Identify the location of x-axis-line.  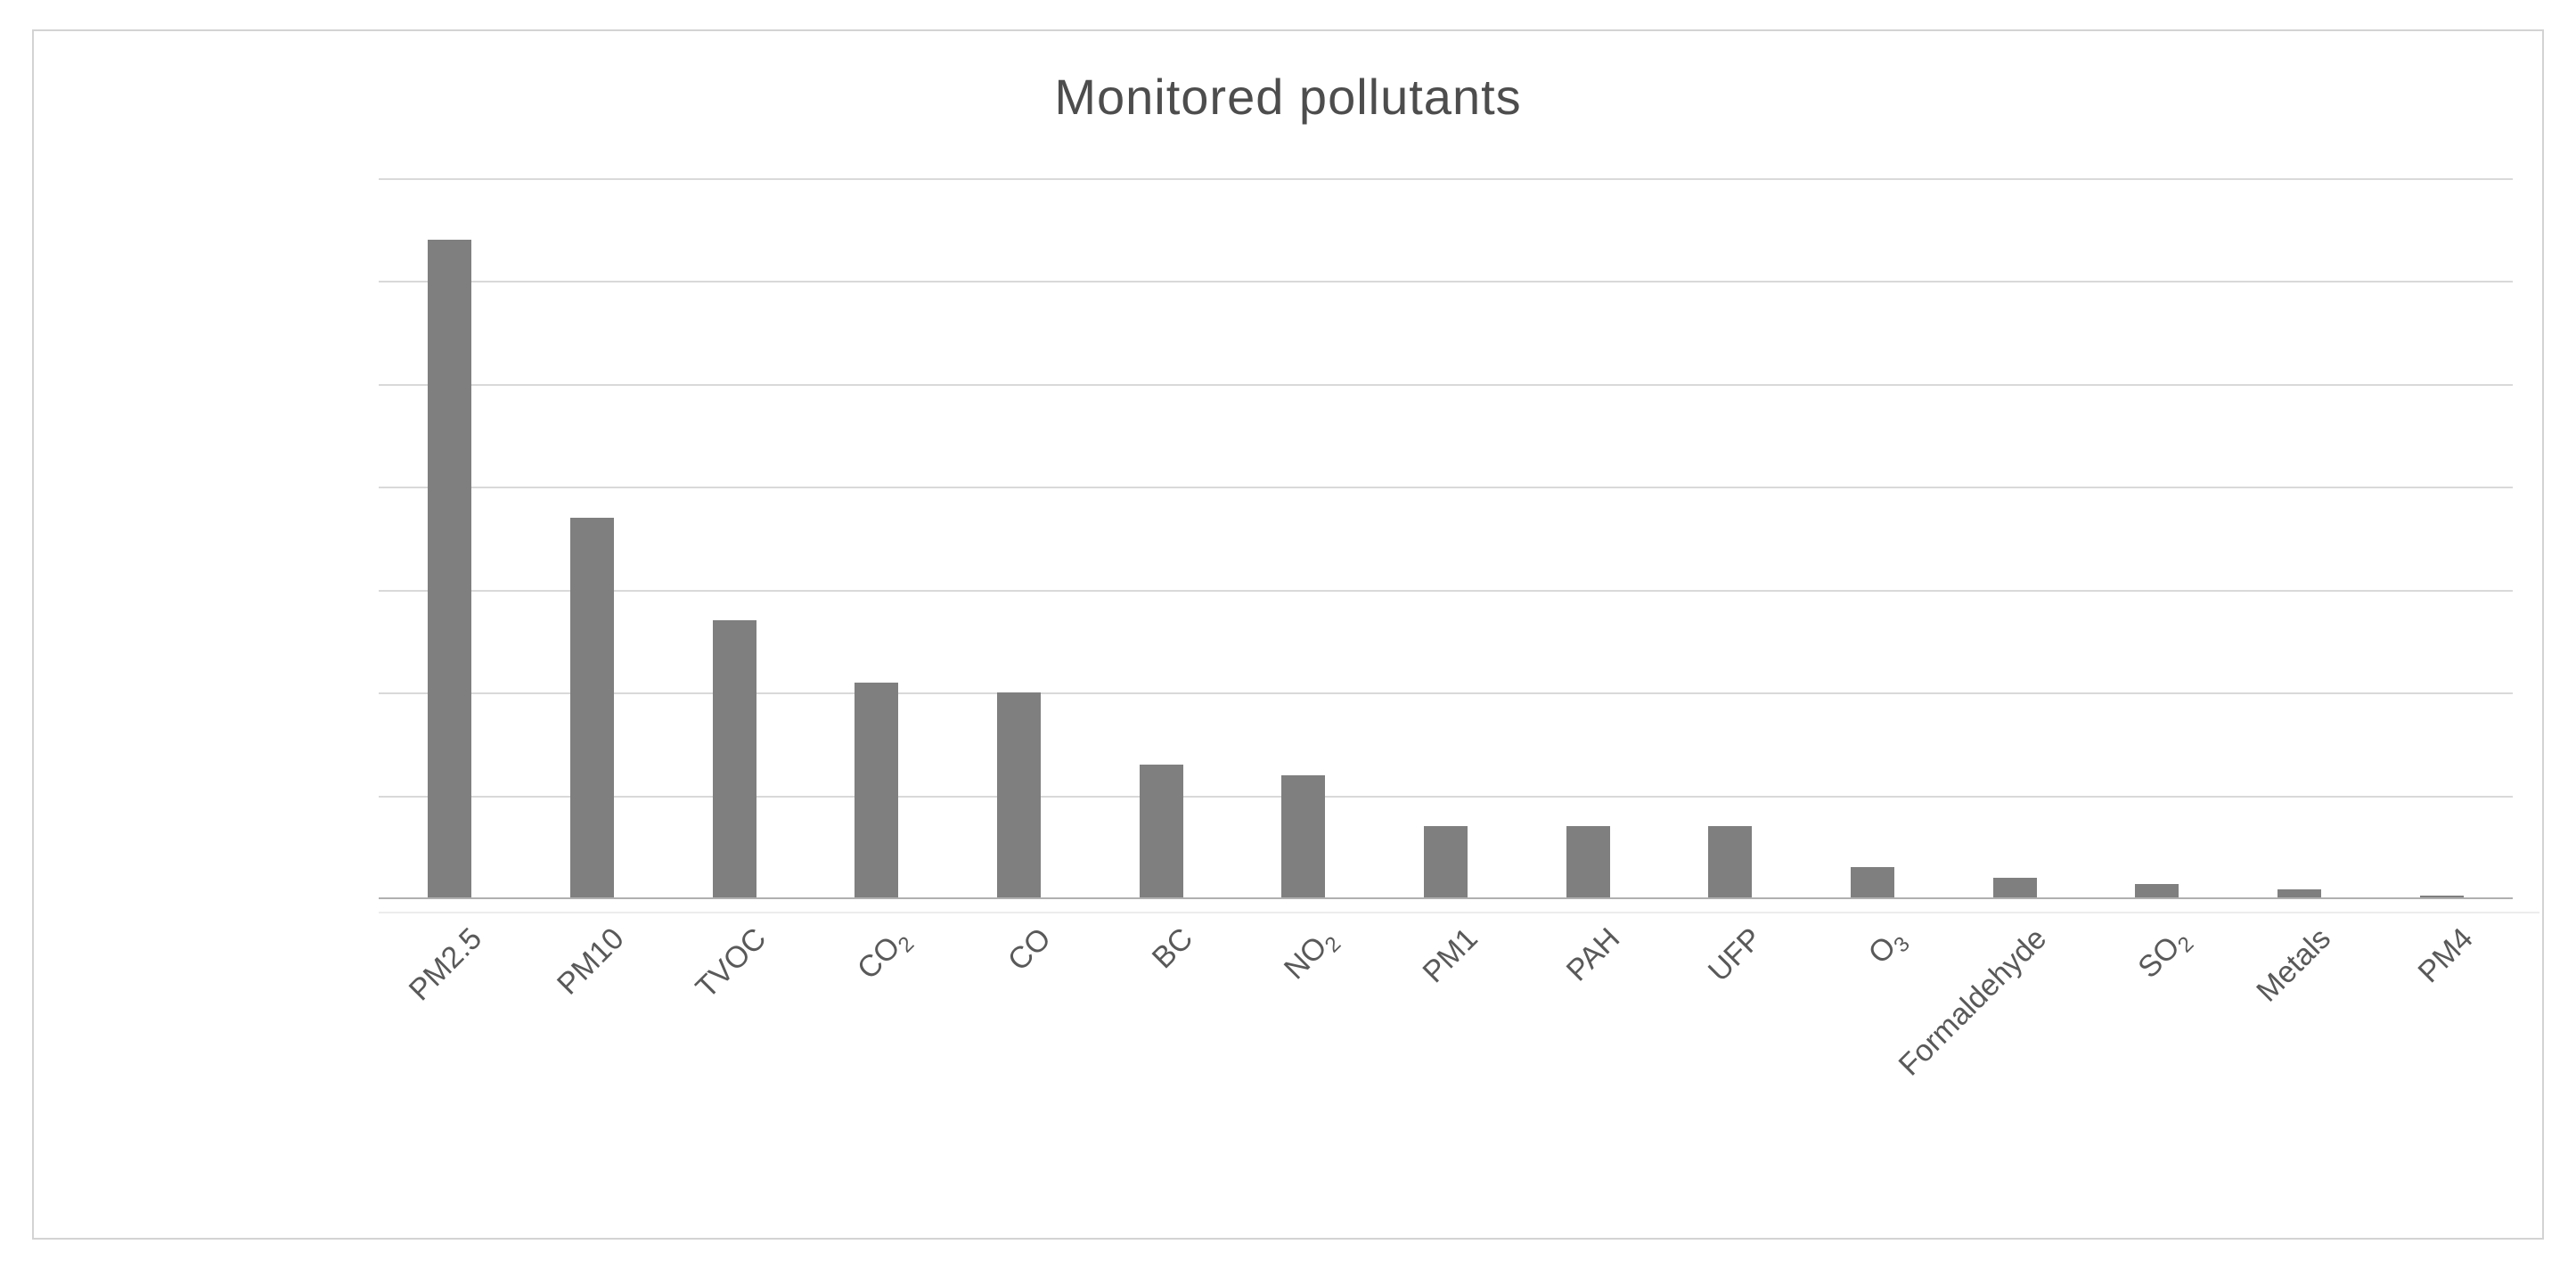
(1446, 898).